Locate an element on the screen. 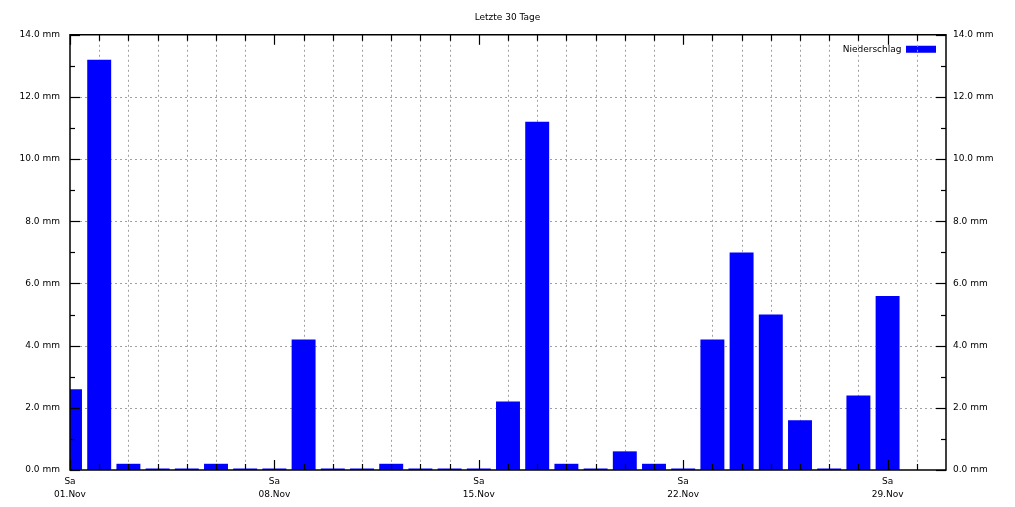 Image resolution: width=1015 pixels, height=507 pixels. x-tick-label: Sa 29.Nov is located at coordinates (888, 487).